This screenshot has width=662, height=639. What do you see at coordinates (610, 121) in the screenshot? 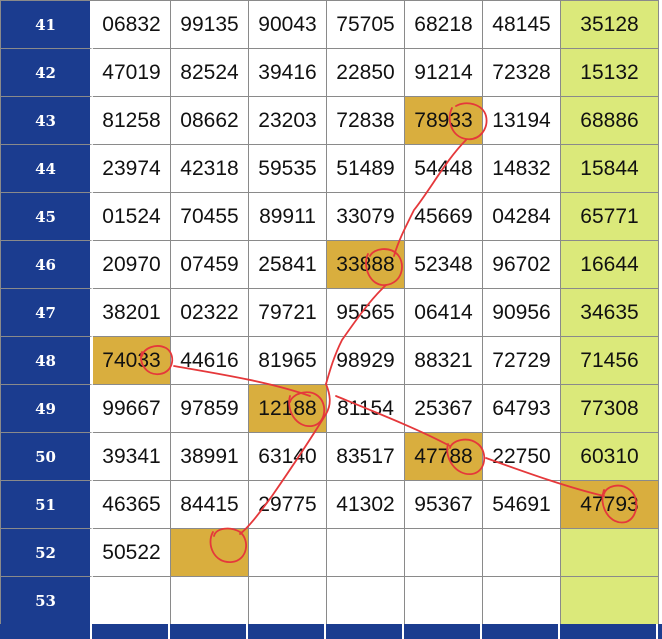
I see `table-cell: 68886` at bounding box center [610, 121].